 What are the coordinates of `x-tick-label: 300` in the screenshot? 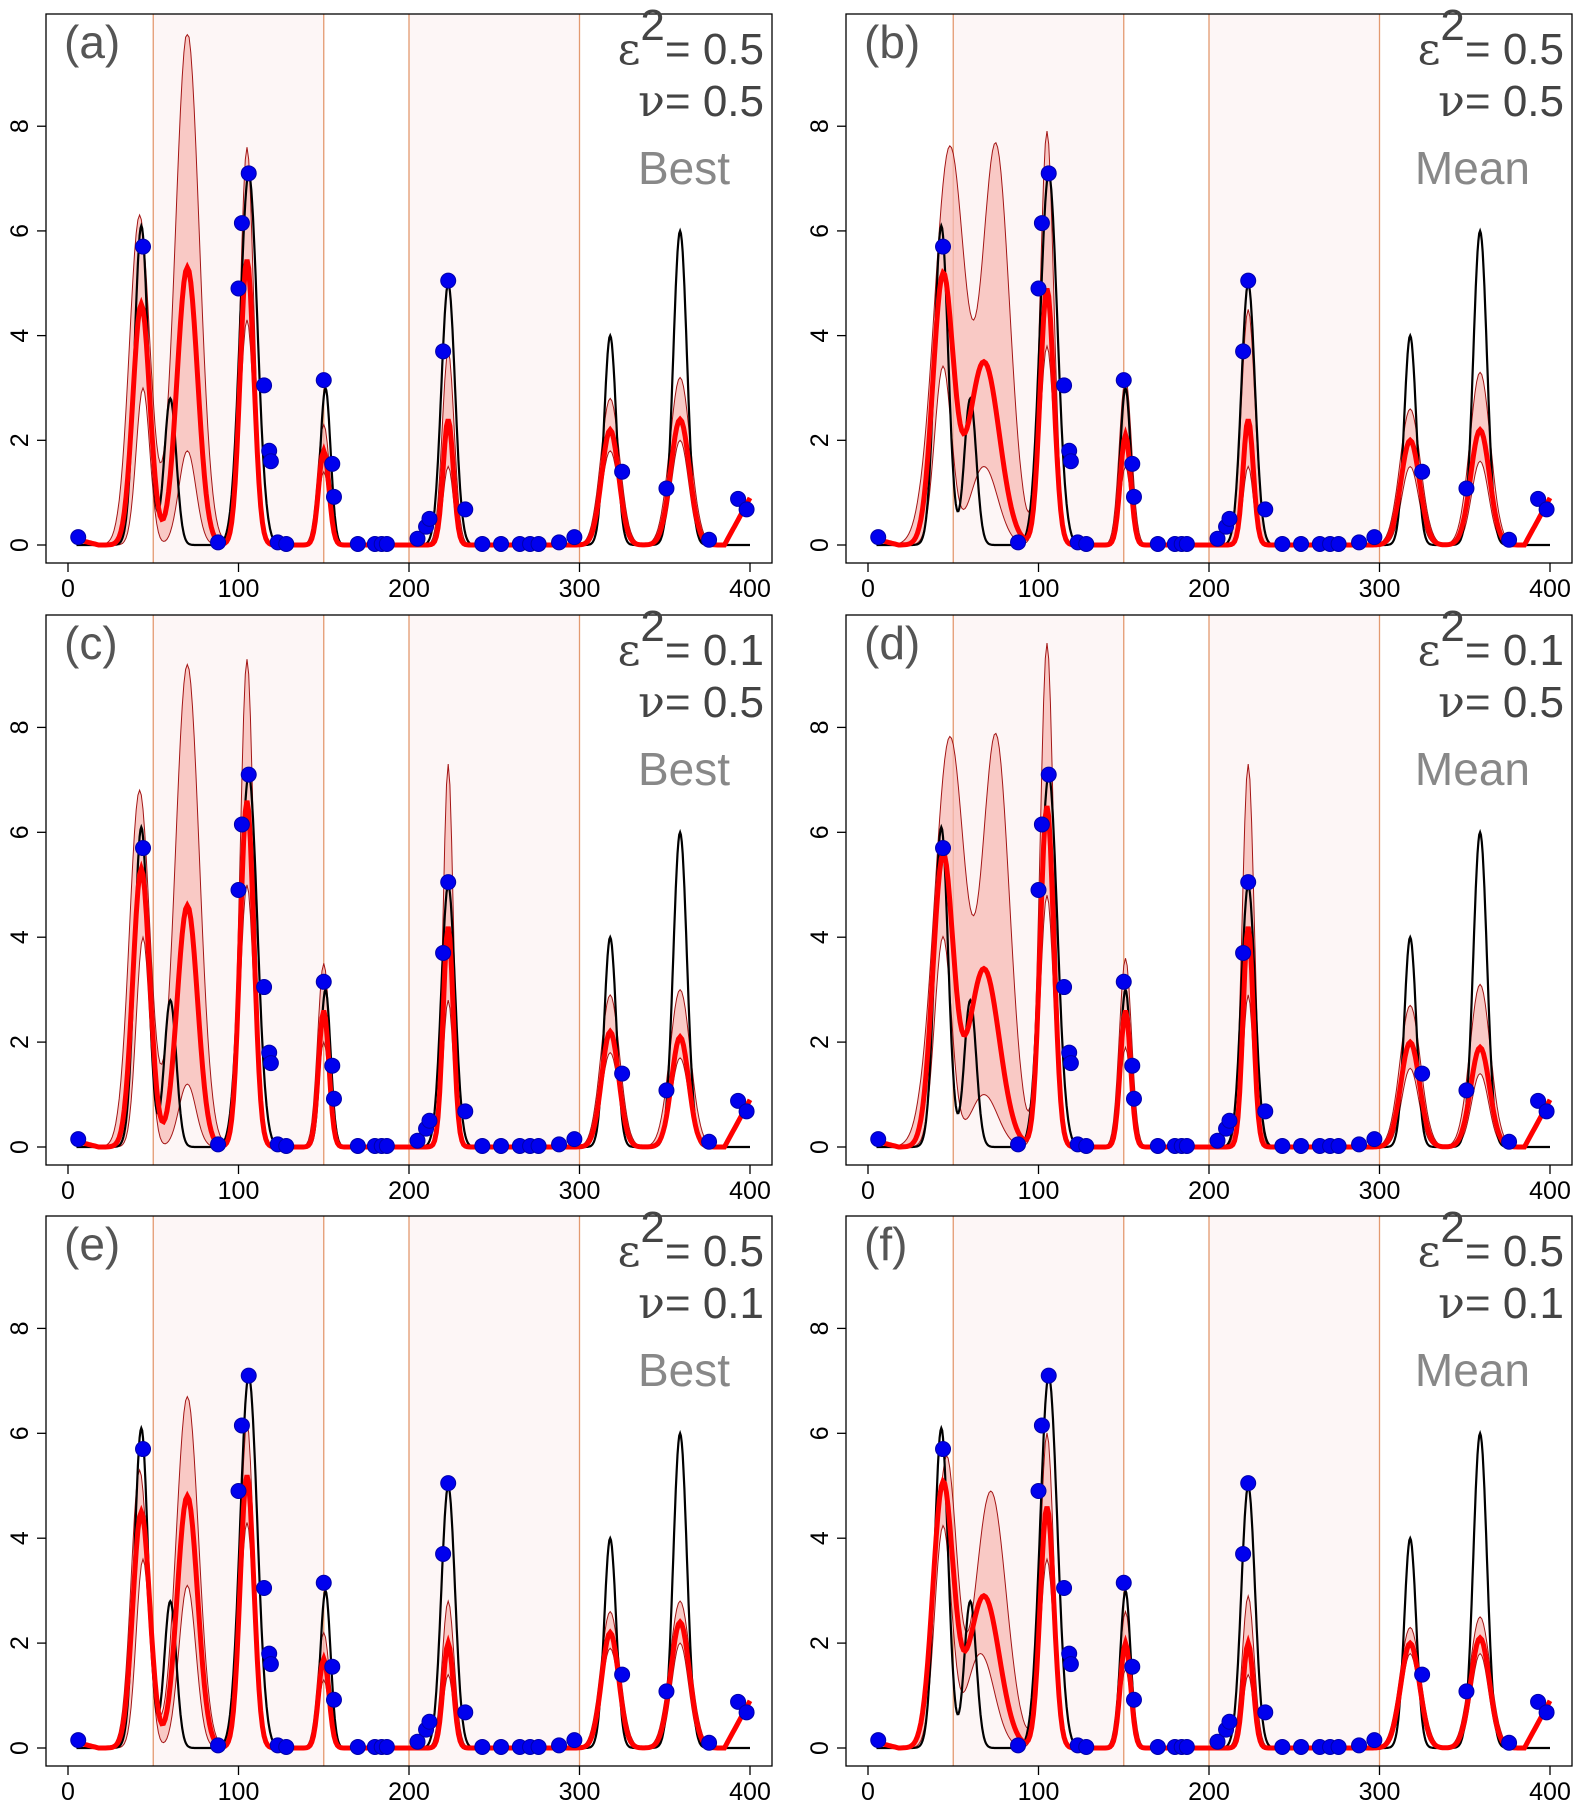 It's located at (1380, 1191).